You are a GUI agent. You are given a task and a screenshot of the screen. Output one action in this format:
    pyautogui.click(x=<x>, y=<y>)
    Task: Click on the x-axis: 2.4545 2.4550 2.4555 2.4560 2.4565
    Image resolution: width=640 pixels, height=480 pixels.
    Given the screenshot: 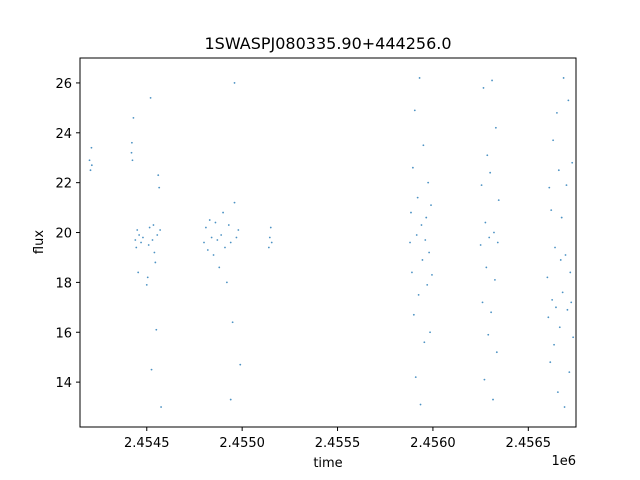 What is the action you would take?
    pyautogui.click(x=337, y=439)
    